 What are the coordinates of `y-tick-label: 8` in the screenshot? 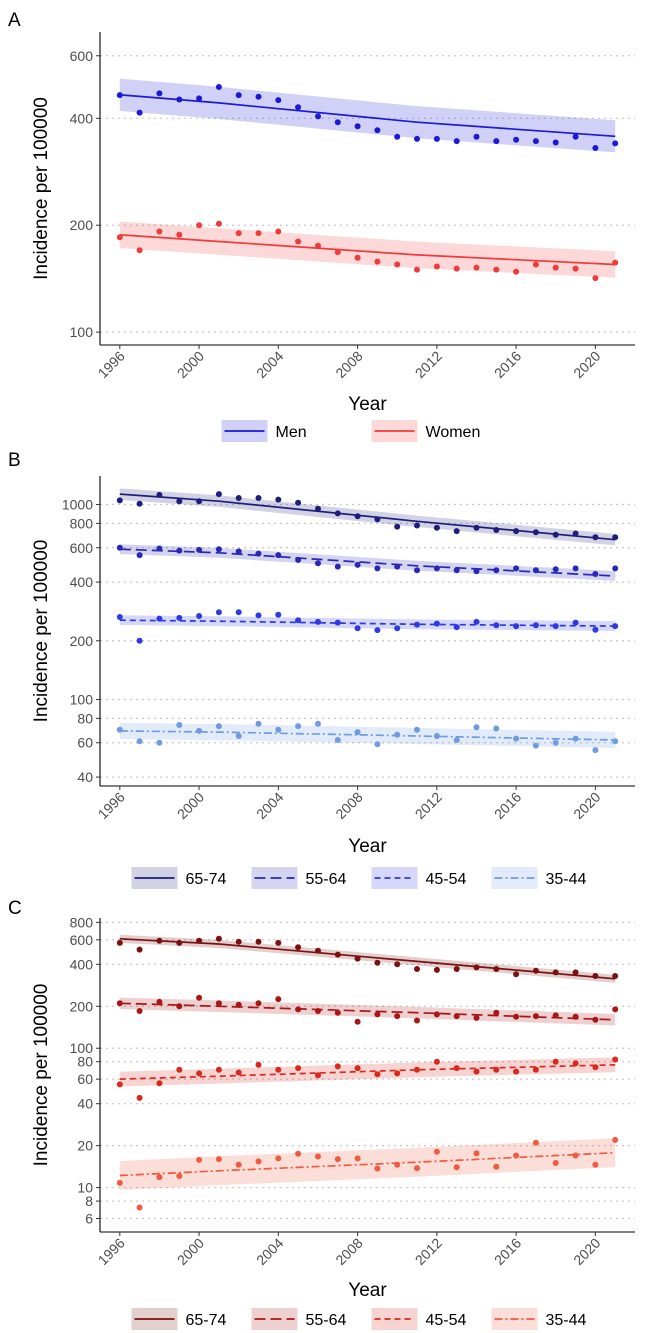 It's located at (89, 1201).